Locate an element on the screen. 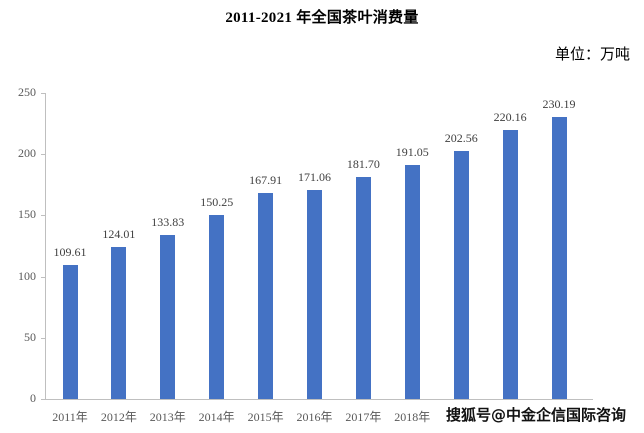  bar-value-label: 150.25 is located at coordinates (217, 202).